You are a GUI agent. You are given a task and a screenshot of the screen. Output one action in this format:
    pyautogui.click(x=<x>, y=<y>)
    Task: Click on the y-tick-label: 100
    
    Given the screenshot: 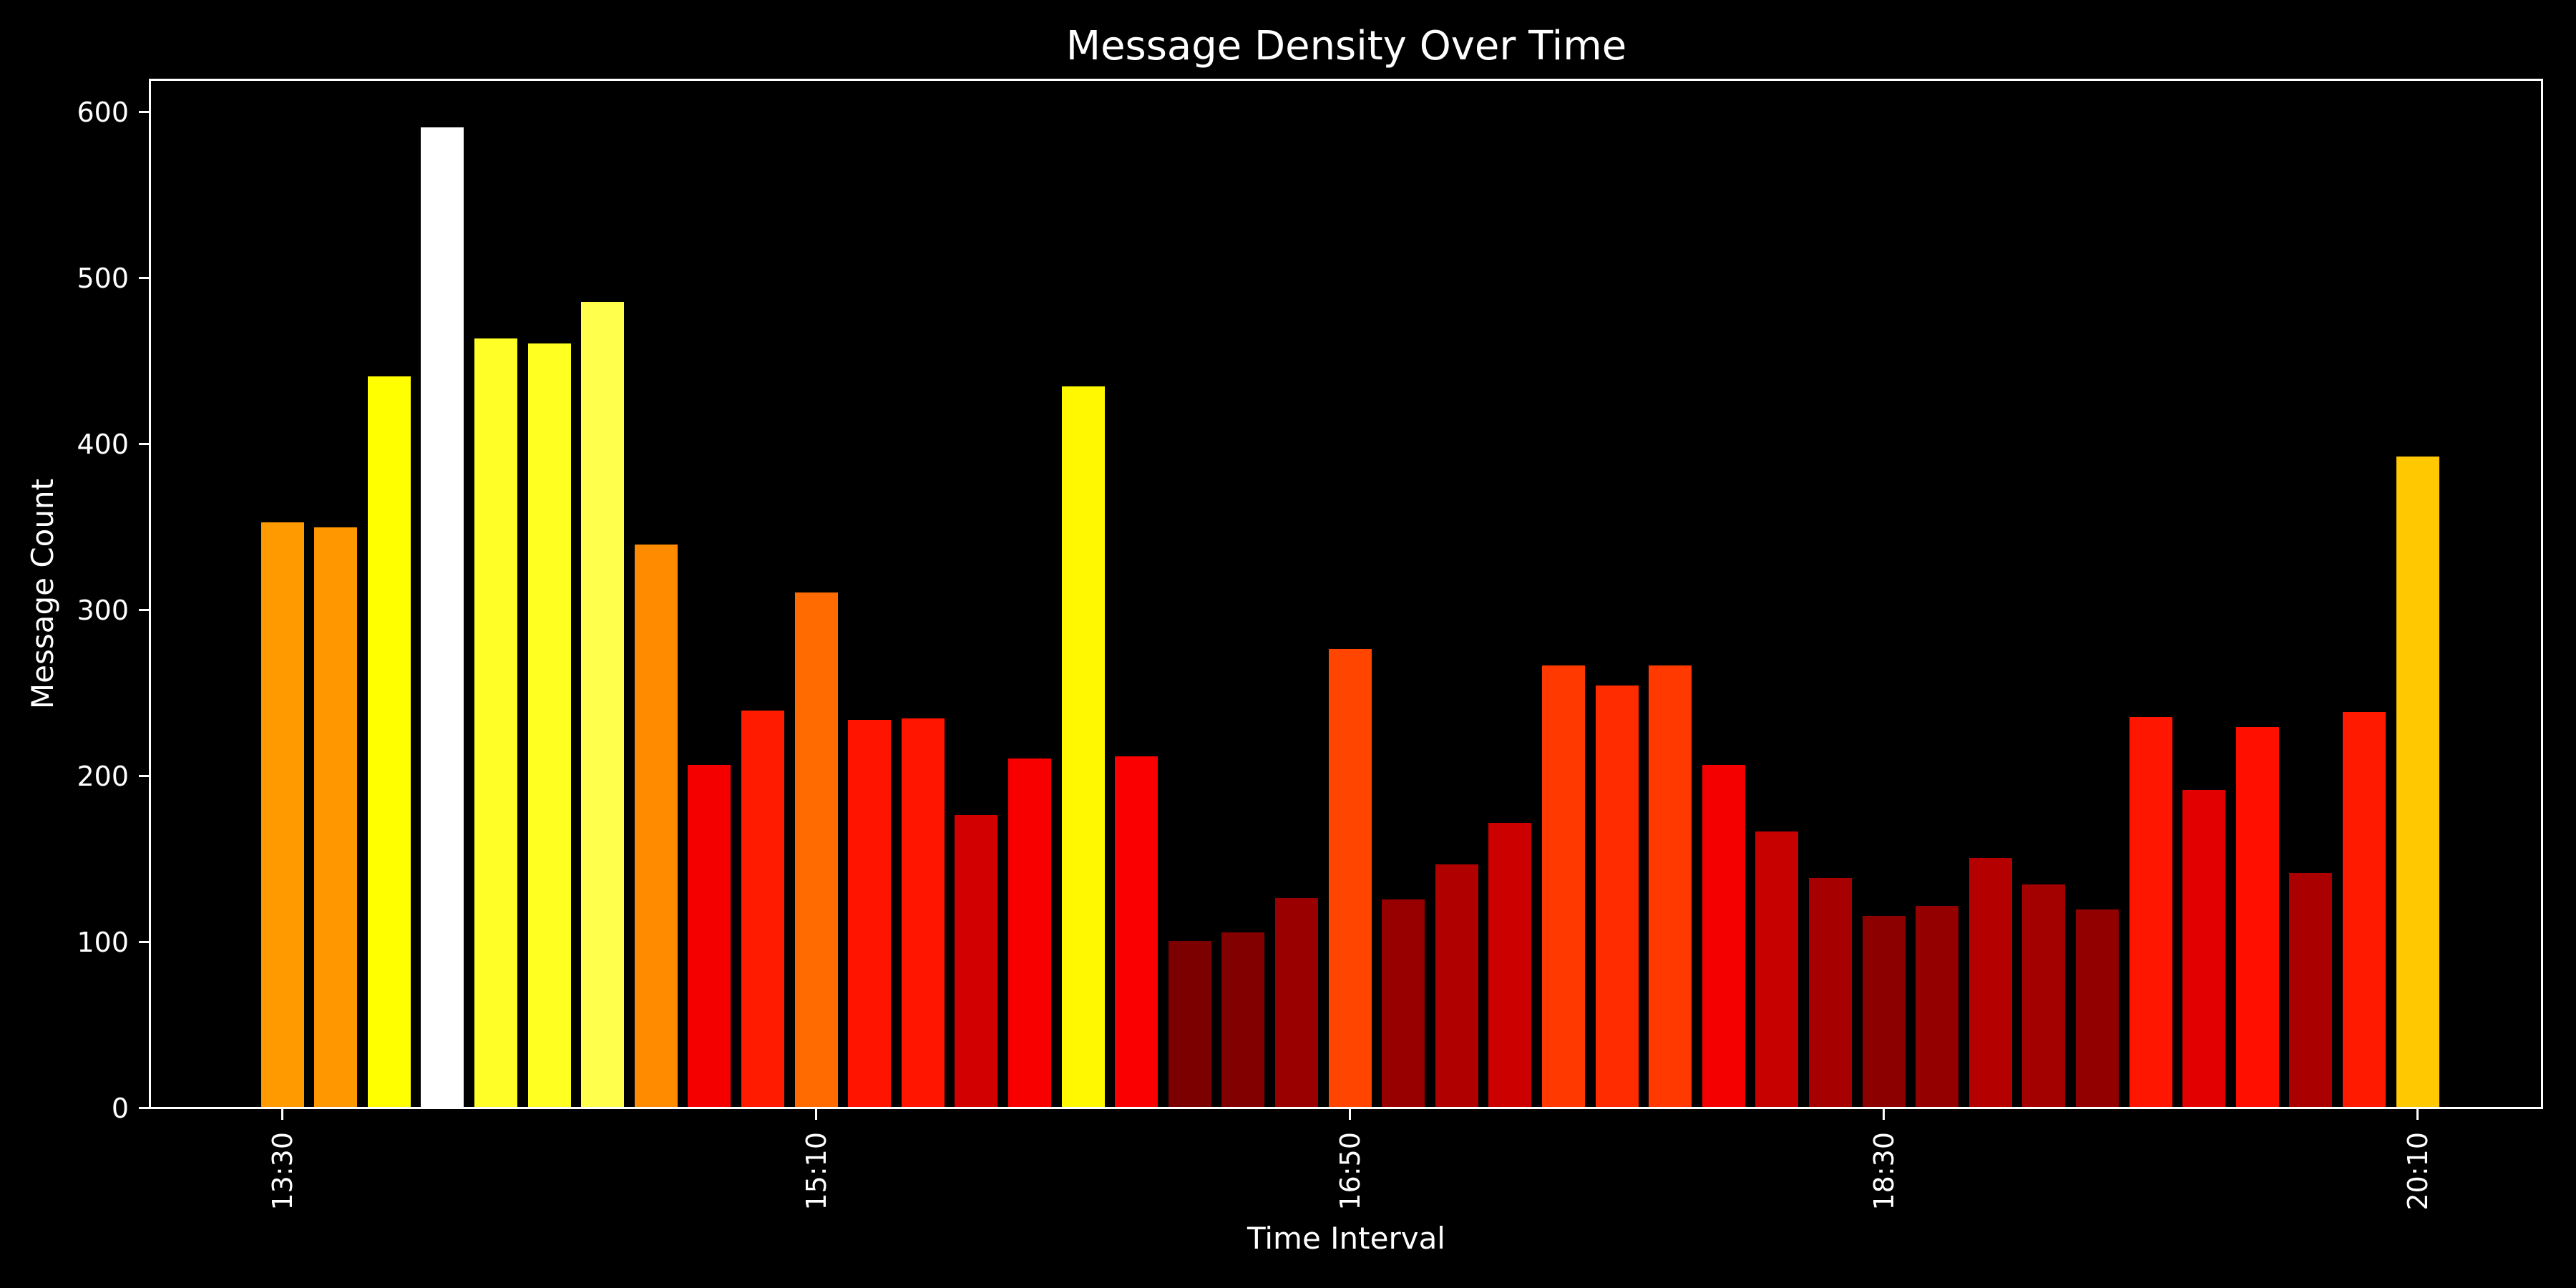 What is the action you would take?
    pyautogui.click(x=103, y=942)
    